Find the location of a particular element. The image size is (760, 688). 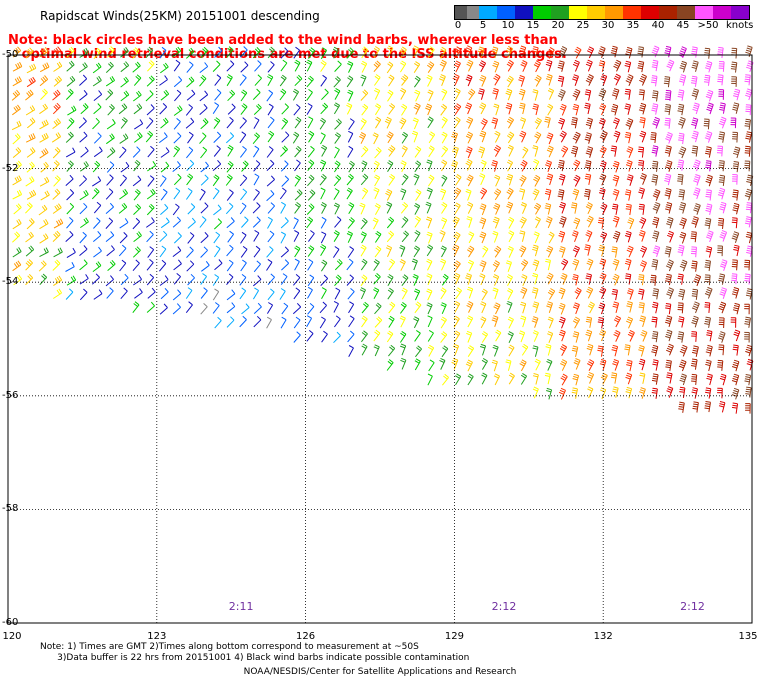

legend-label: 40 is located at coordinates (658, 25).